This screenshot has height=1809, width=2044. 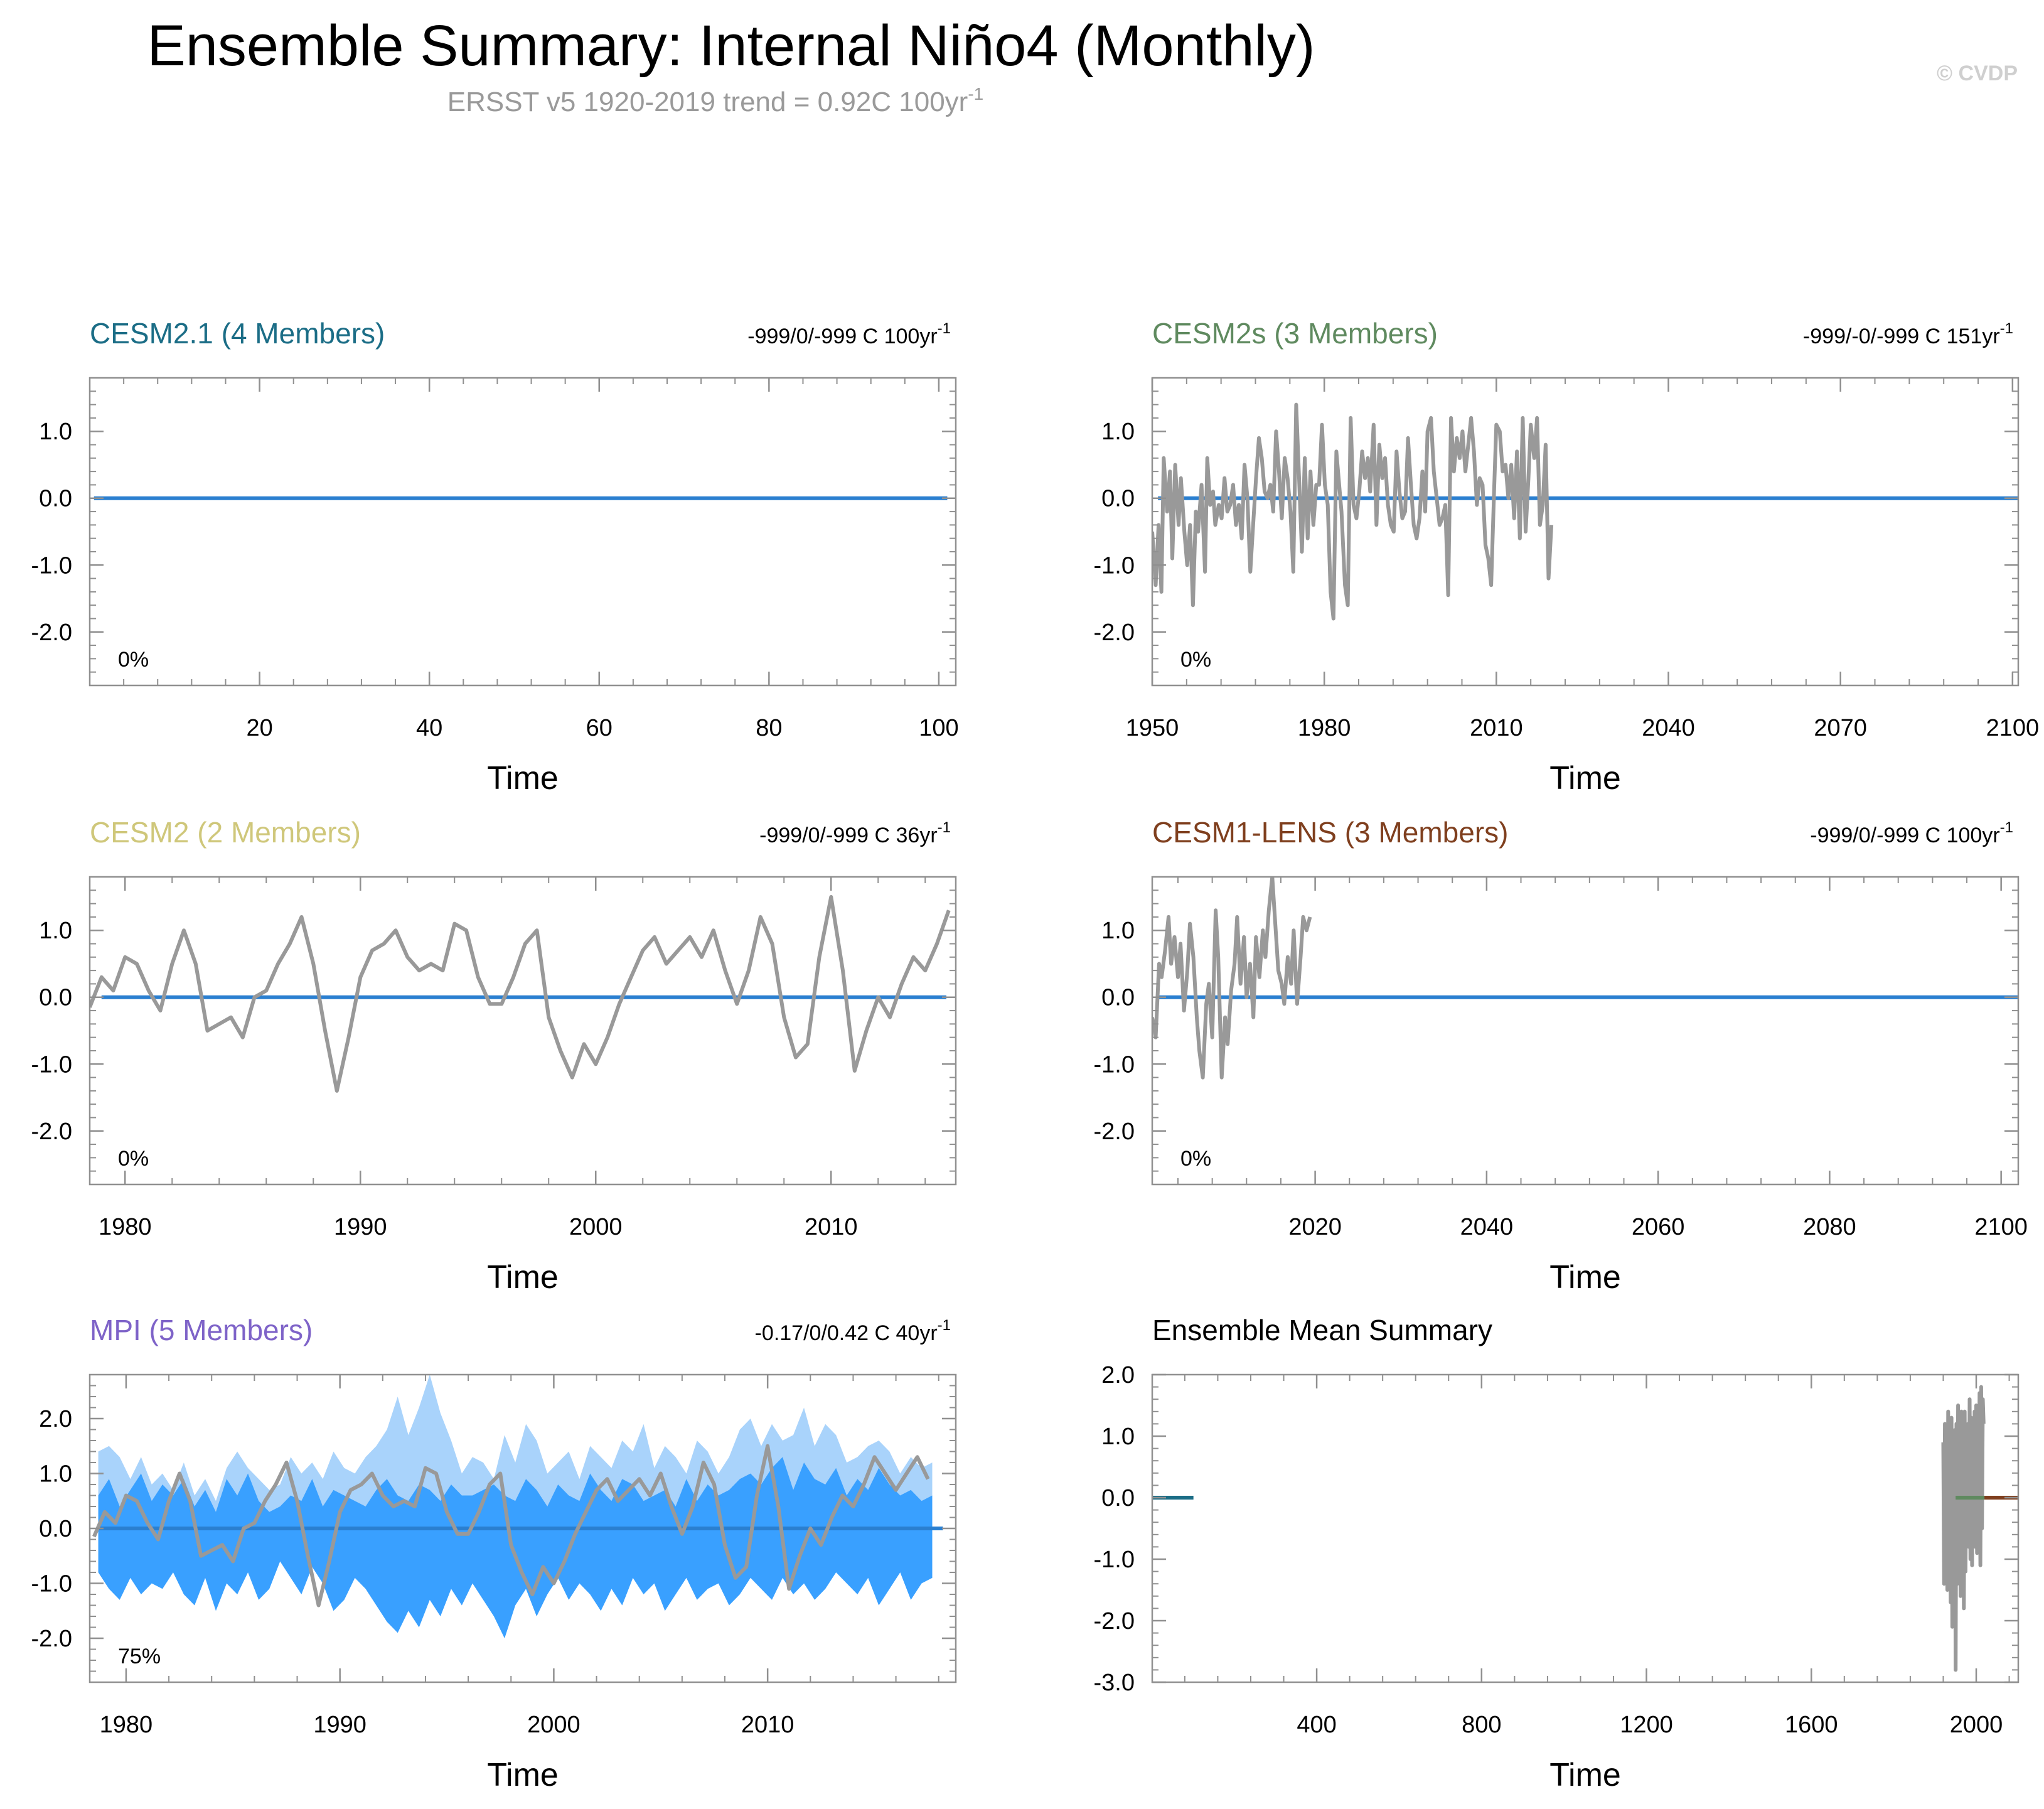 I want to click on panel-trend-label: -999/0/-999 C 36yr-1, so click(x=855, y=833).